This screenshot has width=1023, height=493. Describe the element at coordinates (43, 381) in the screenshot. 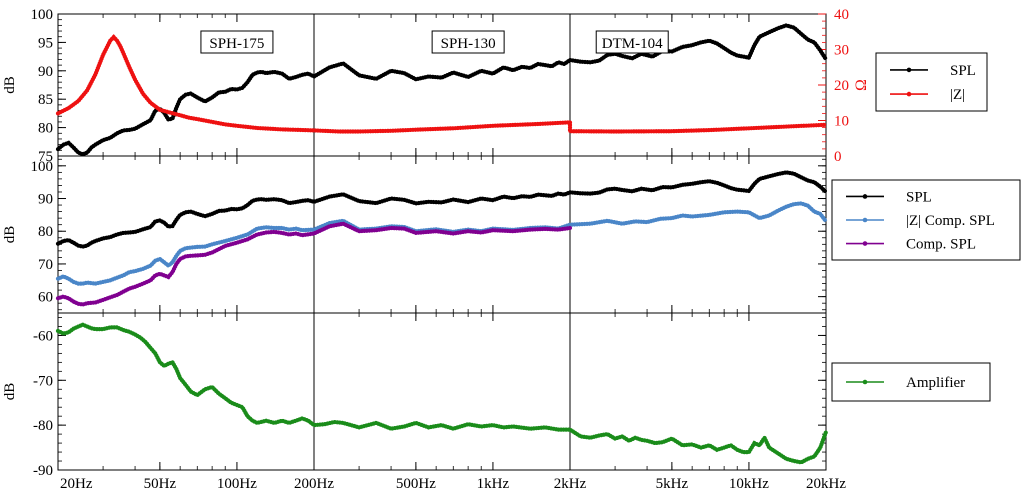

I see `y-tick-label: -70` at that location.